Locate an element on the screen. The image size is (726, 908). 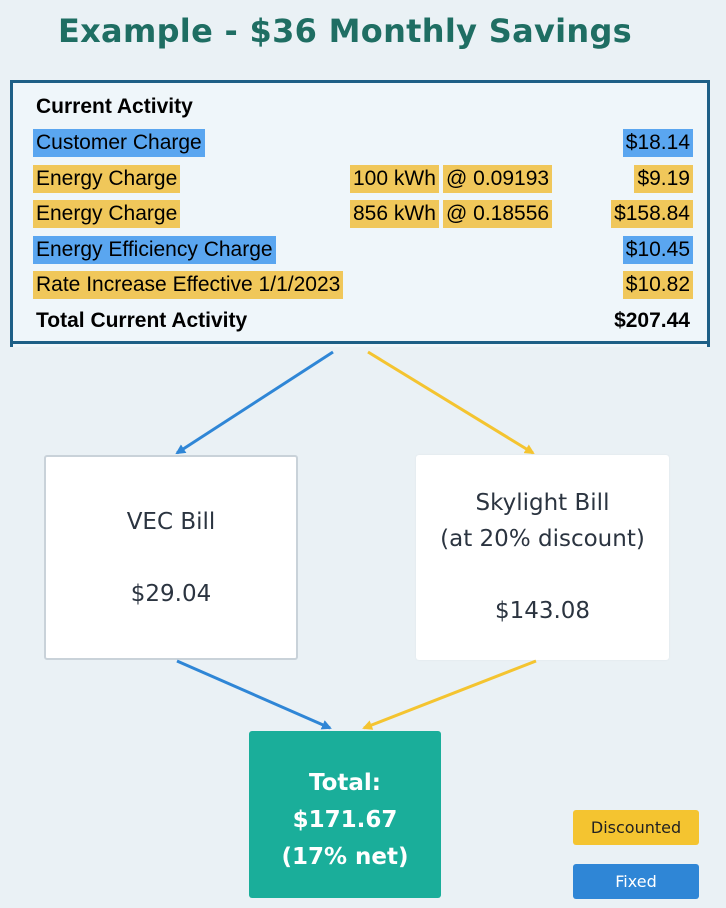
bill-total-row: Total Current Activity $207.44 is located at coordinates (360, 322).